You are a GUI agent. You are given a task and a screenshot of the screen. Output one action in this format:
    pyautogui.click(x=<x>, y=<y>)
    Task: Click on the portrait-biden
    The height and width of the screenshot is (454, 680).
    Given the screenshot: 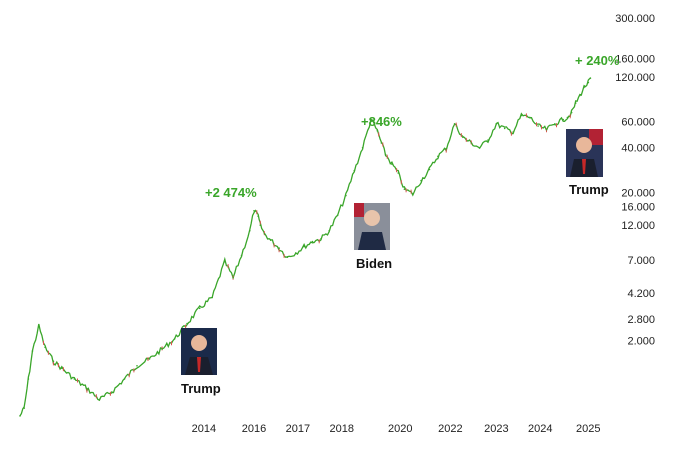 What is the action you would take?
    pyautogui.click(x=372, y=226)
    